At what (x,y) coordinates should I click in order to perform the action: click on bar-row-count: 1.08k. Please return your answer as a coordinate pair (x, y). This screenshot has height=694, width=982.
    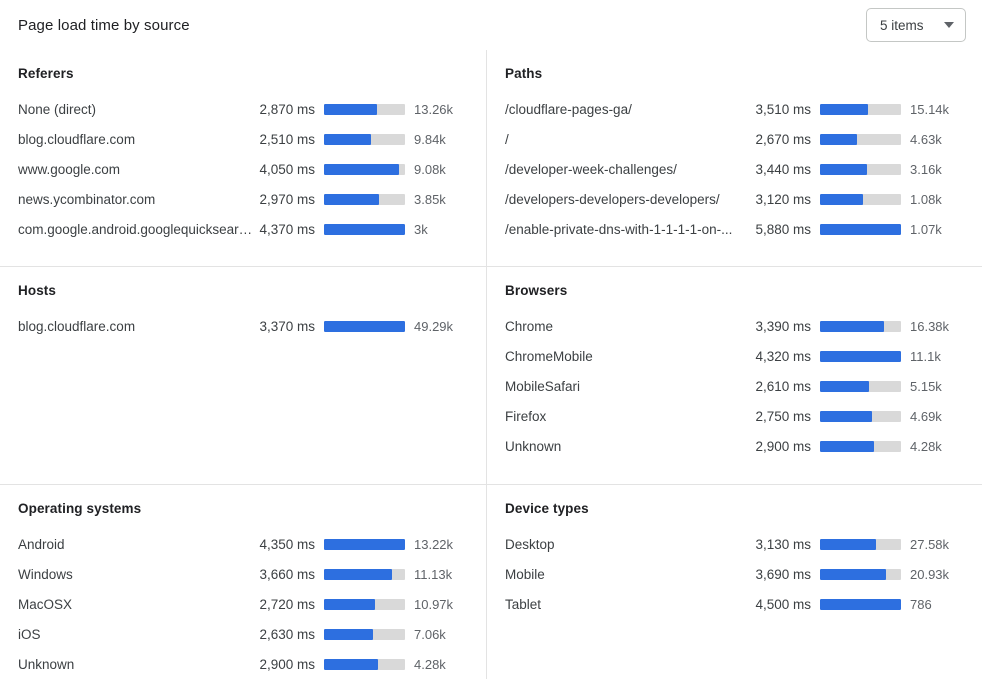
    Looking at the image, I should click on (926, 199).